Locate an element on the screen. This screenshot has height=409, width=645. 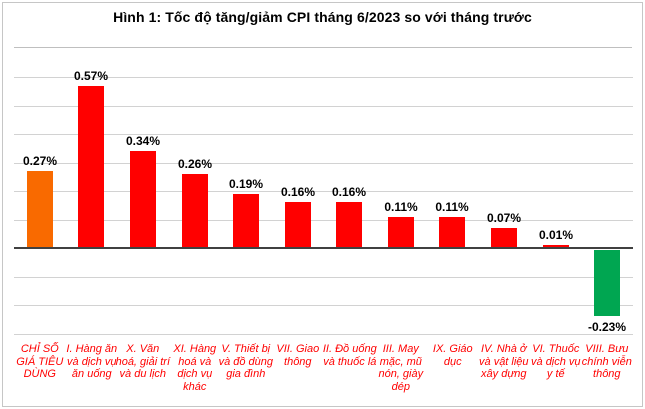
value-label-4: 0.19% is located at coordinates (246, 184).